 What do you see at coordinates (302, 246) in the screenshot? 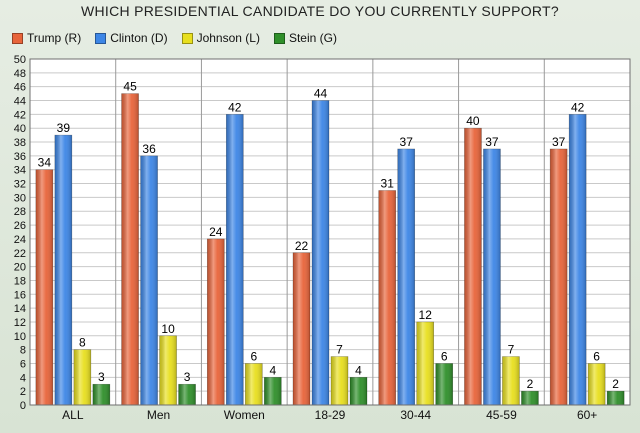
I see `data-label: 22` at bounding box center [302, 246].